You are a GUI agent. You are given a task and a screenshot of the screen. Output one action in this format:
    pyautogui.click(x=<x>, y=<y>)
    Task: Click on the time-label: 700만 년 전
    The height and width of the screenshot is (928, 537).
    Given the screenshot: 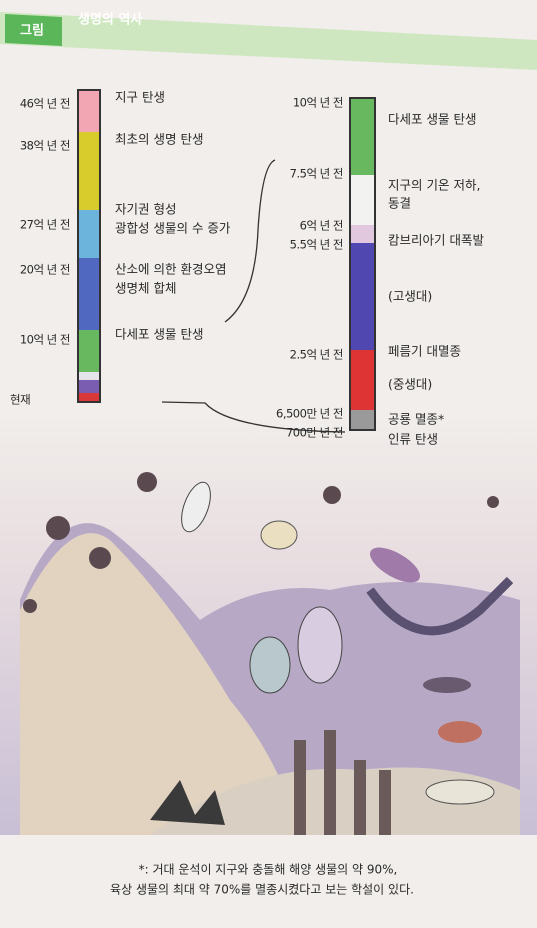 What is the action you would take?
    pyautogui.click(x=314, y=433)
    